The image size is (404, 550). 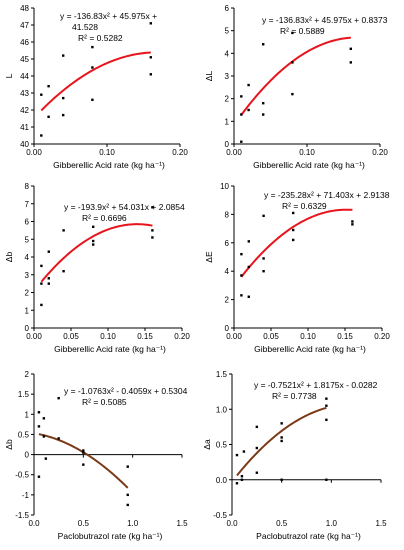 What do you see at coordinates (24, 127) in the screenshot?
I see `y-tick-label: 41` at bounding box center [24, 127].